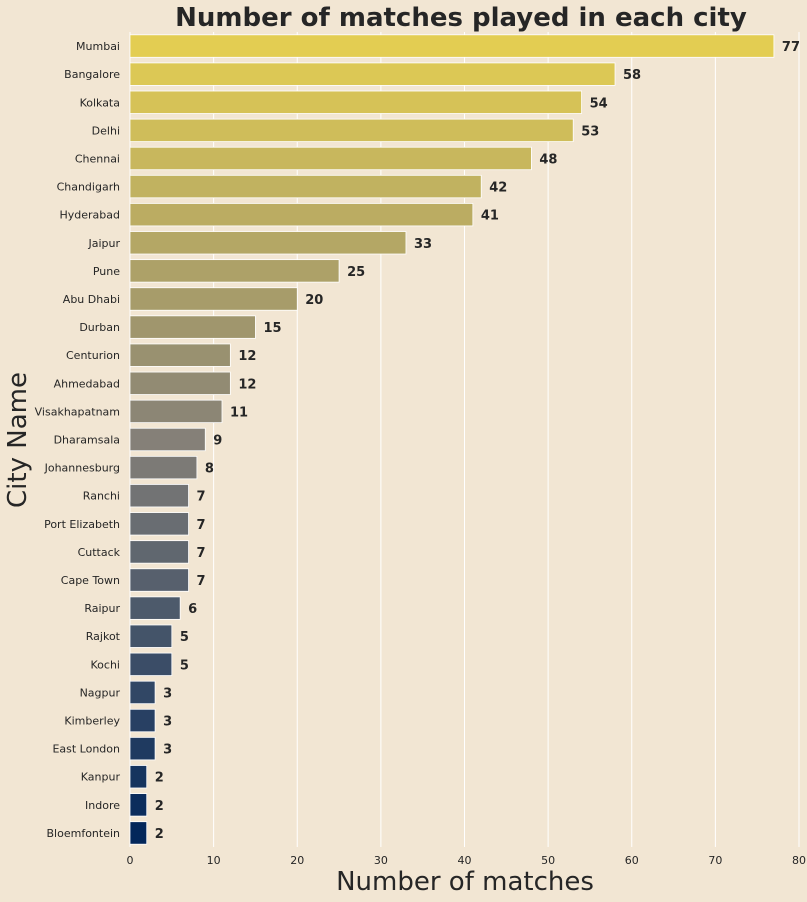 The width and height of the screenshot is (807, 902). What do you see at coordinates (99, 552) in the screenshot?
I see `y-tick-label: Cuttack` at bounding box center [99, 552].